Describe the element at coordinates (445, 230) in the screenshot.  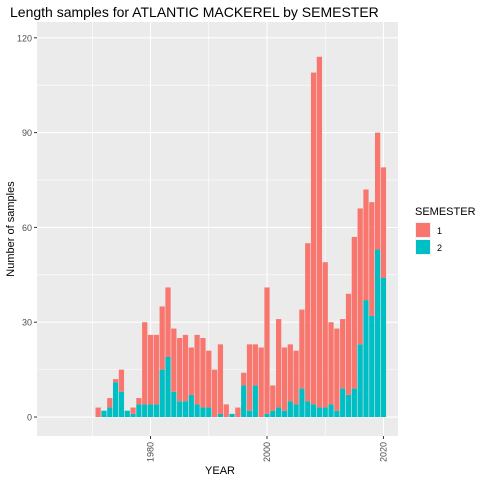
I see `legend: SEMESTER 1 2` at that location.